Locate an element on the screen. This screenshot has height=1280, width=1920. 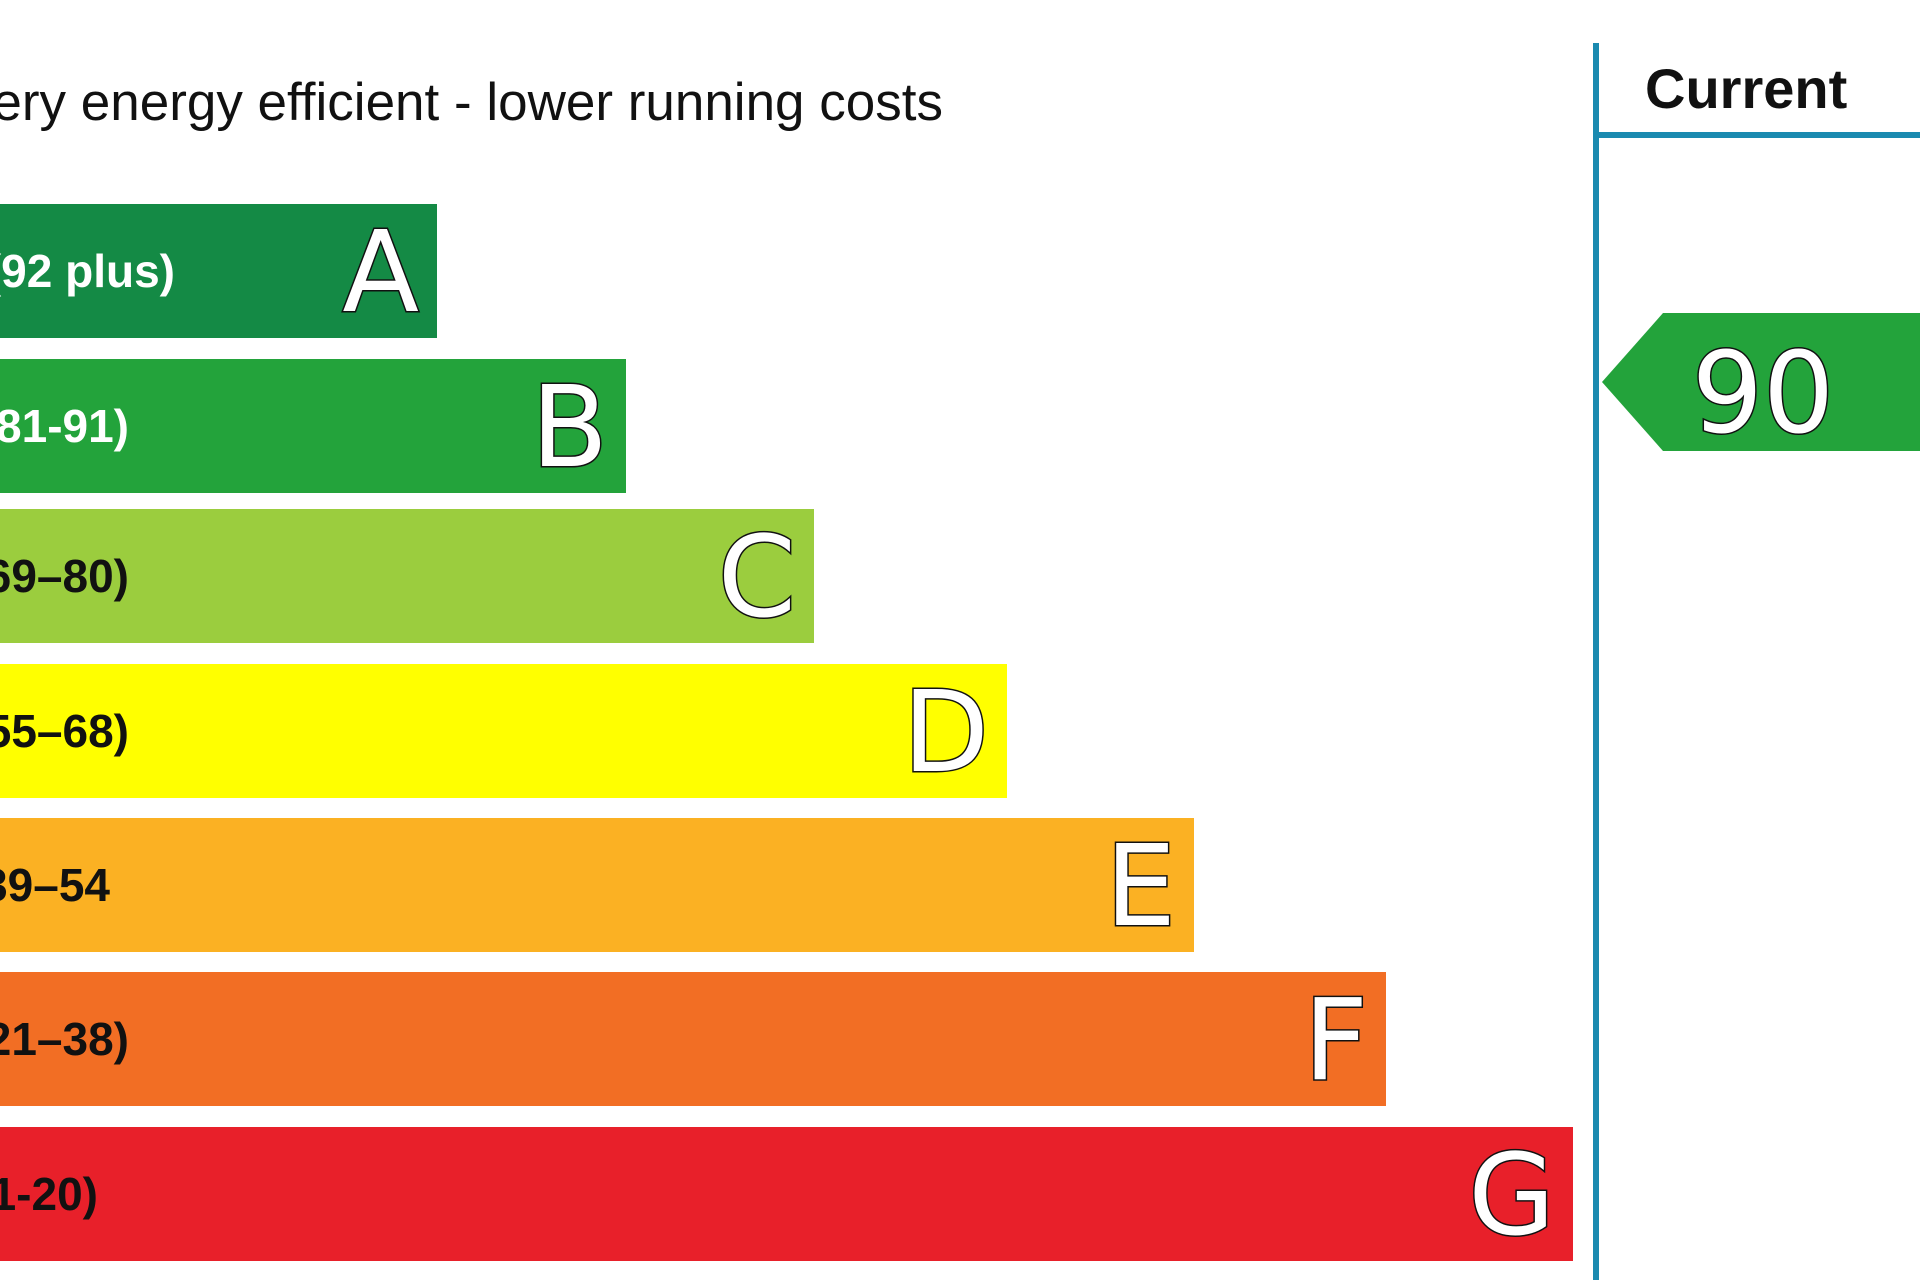
band-label: (39–54 is located at coordinates (55, 885).